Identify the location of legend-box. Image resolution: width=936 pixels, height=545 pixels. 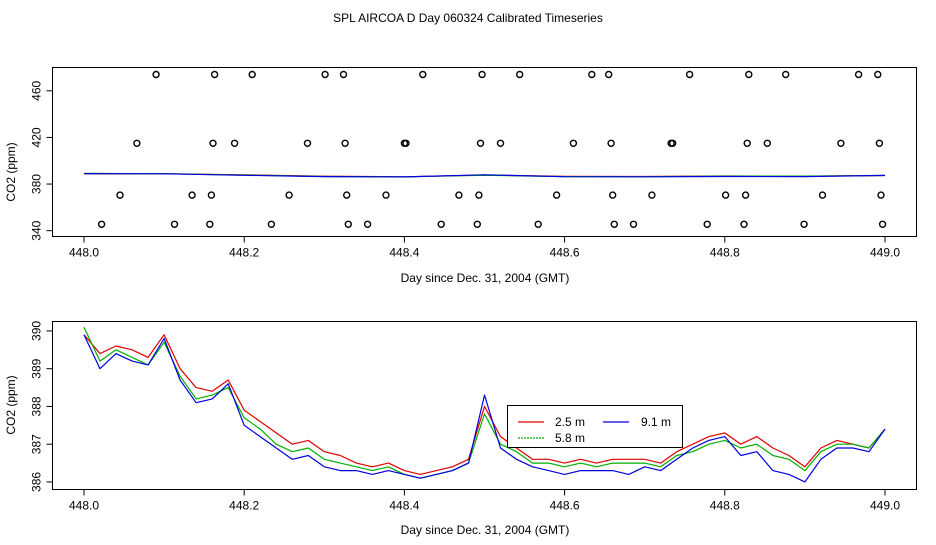
(595, 426).